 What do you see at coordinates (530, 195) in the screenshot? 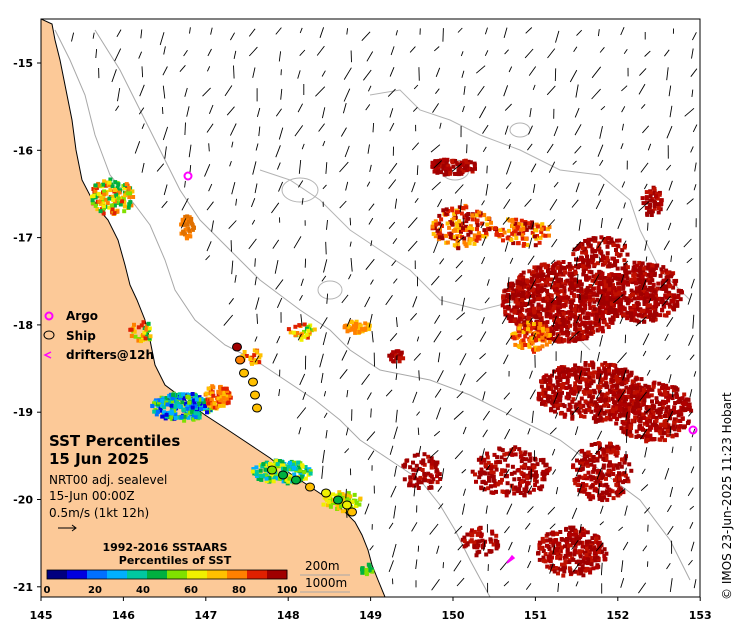
I see `reef-contour-north` at bounding box center [530, 195].